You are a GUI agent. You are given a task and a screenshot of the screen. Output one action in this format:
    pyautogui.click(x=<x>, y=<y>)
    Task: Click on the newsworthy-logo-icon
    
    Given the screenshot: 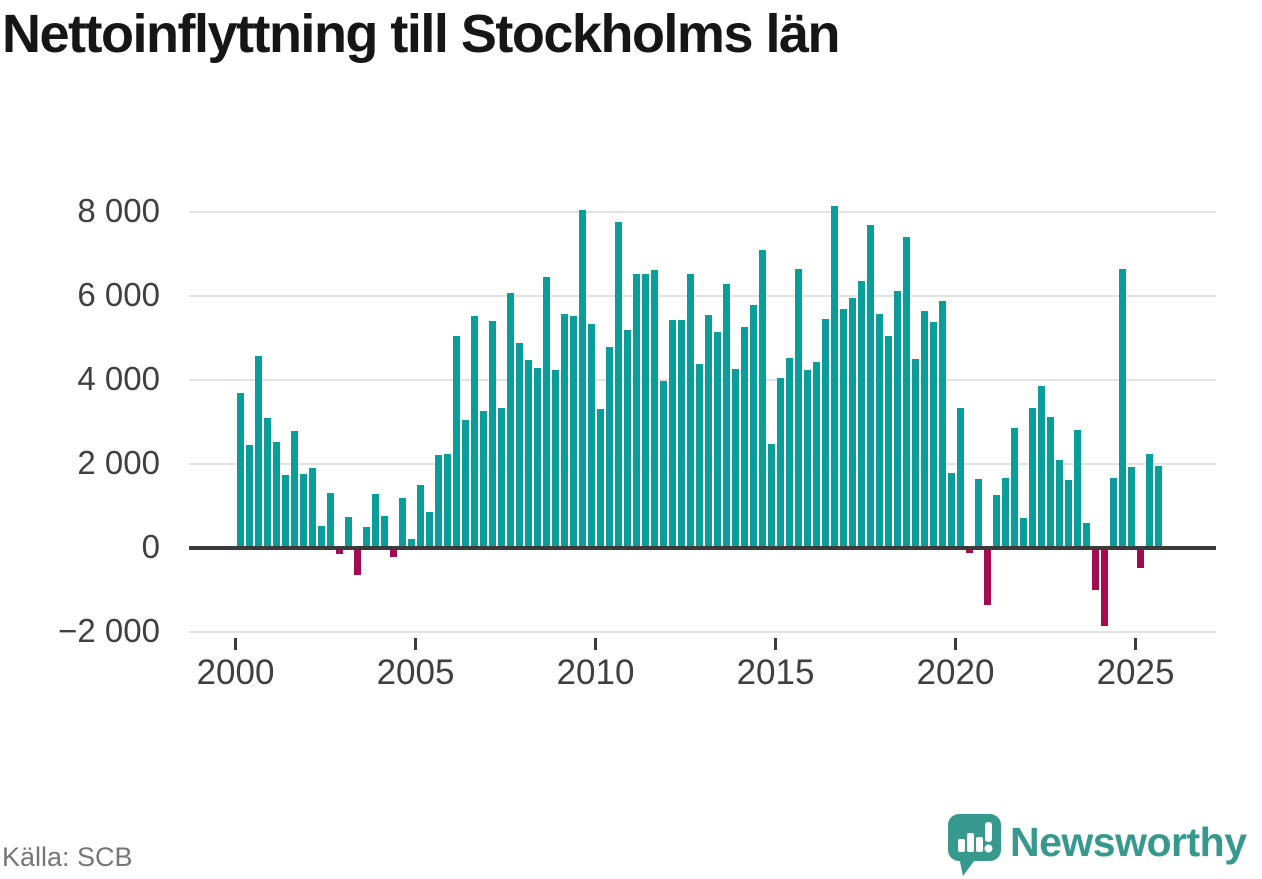 What is the action you would take?
    pyautogui.click(x=974, y=845)
    